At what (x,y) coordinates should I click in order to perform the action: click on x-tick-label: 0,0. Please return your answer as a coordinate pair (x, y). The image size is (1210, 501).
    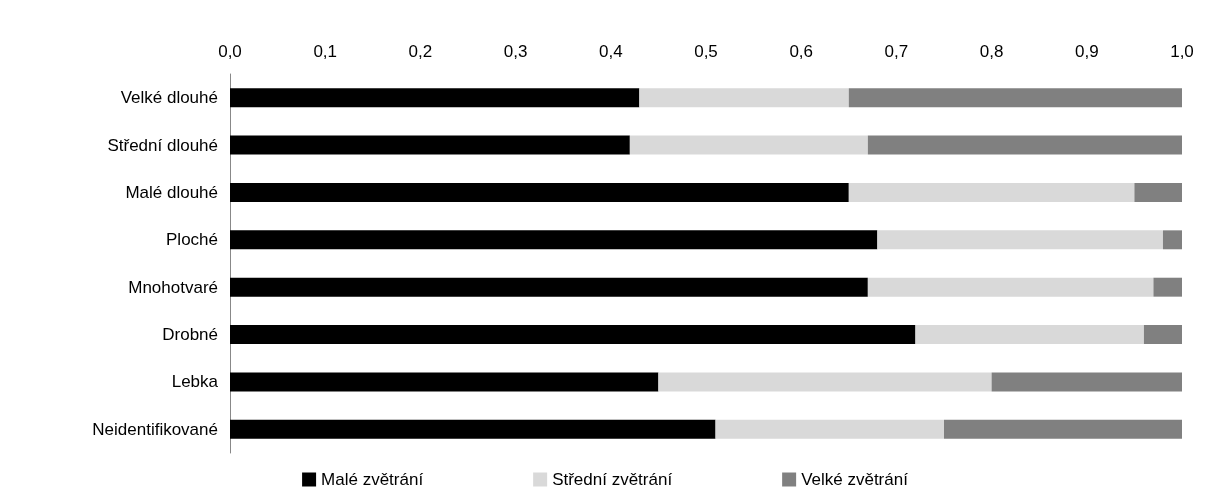
    Looking at the image, I should click on (230, 51).